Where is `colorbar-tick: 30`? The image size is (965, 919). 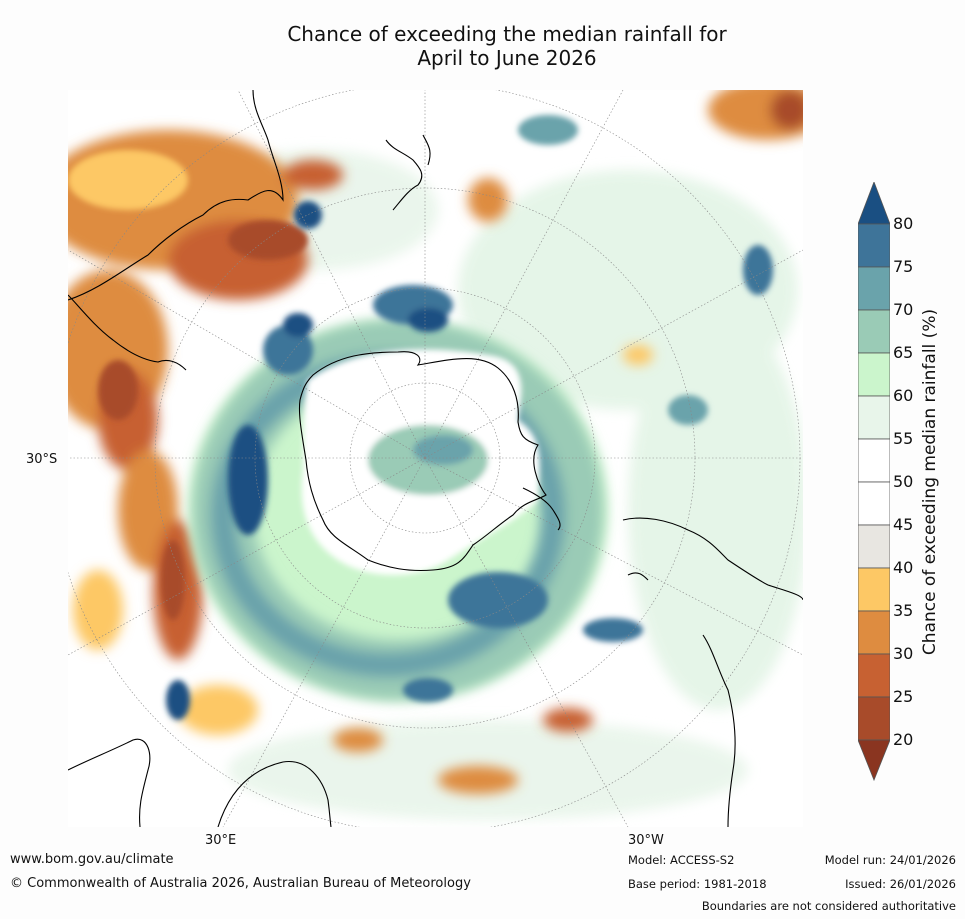
colorbar-tick: 30 is located at coordinates (903, 653).